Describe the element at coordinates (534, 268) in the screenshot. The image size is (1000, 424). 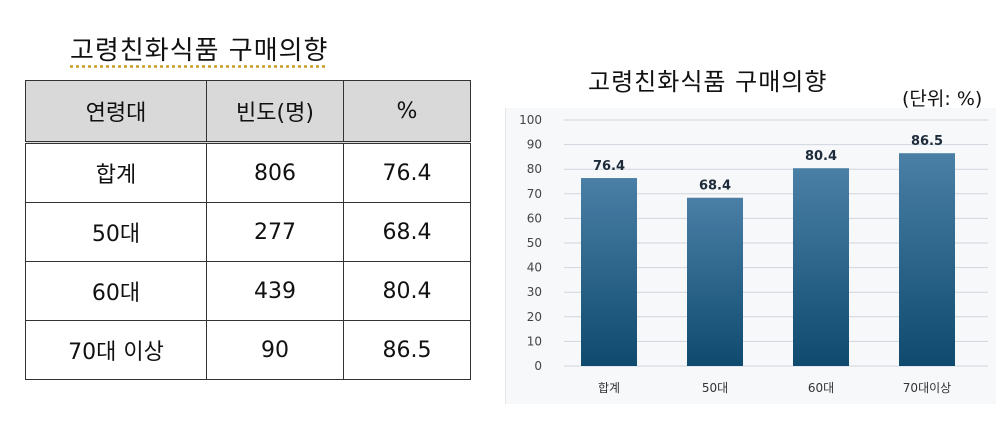
I see `y-tick-label: 40` at that location.